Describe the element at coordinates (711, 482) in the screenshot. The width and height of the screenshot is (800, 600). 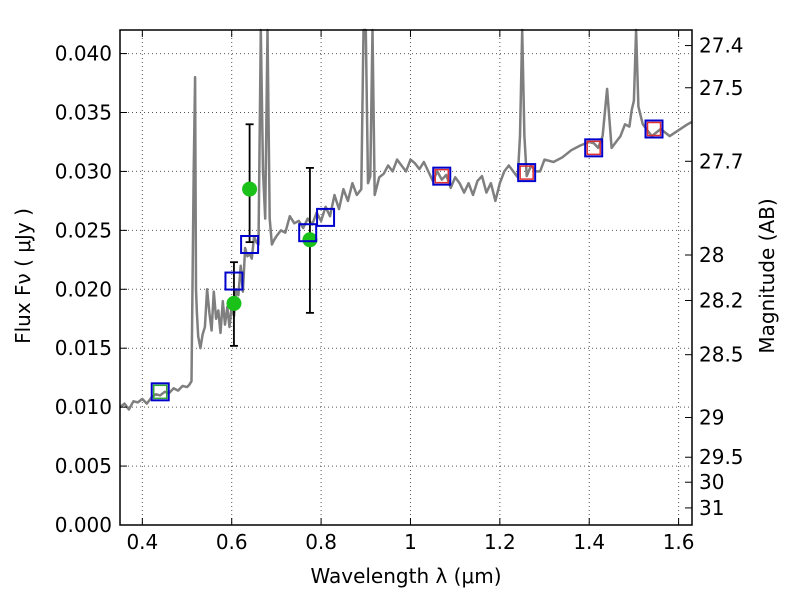
I see `right-tick-label: 30` at that location.